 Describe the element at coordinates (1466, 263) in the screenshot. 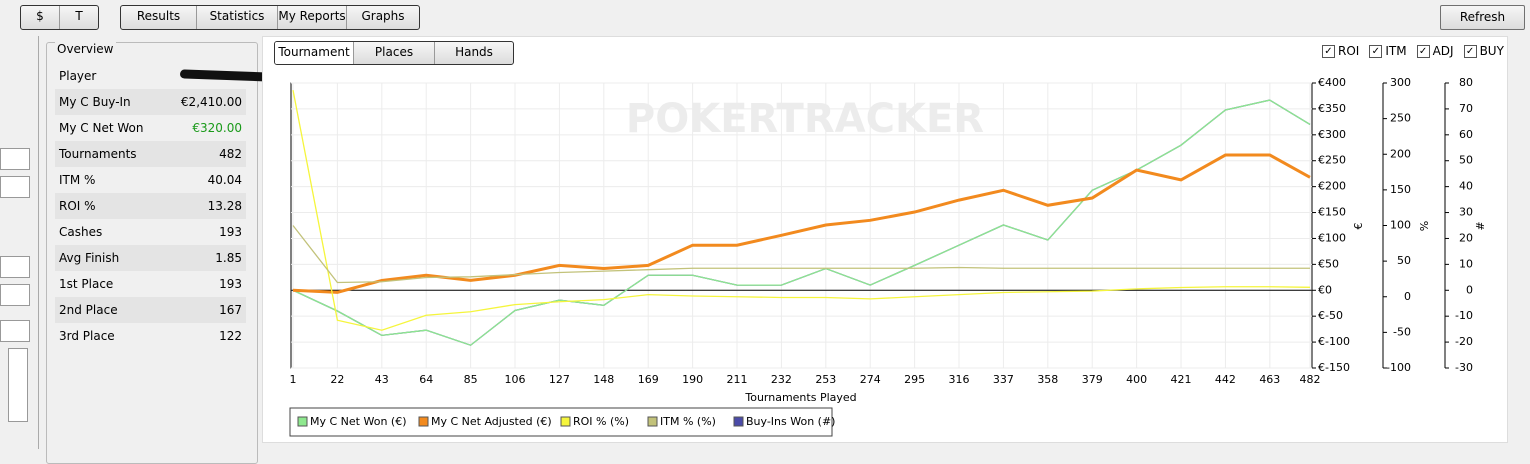

I see `y-tick-label: 10` at that location.